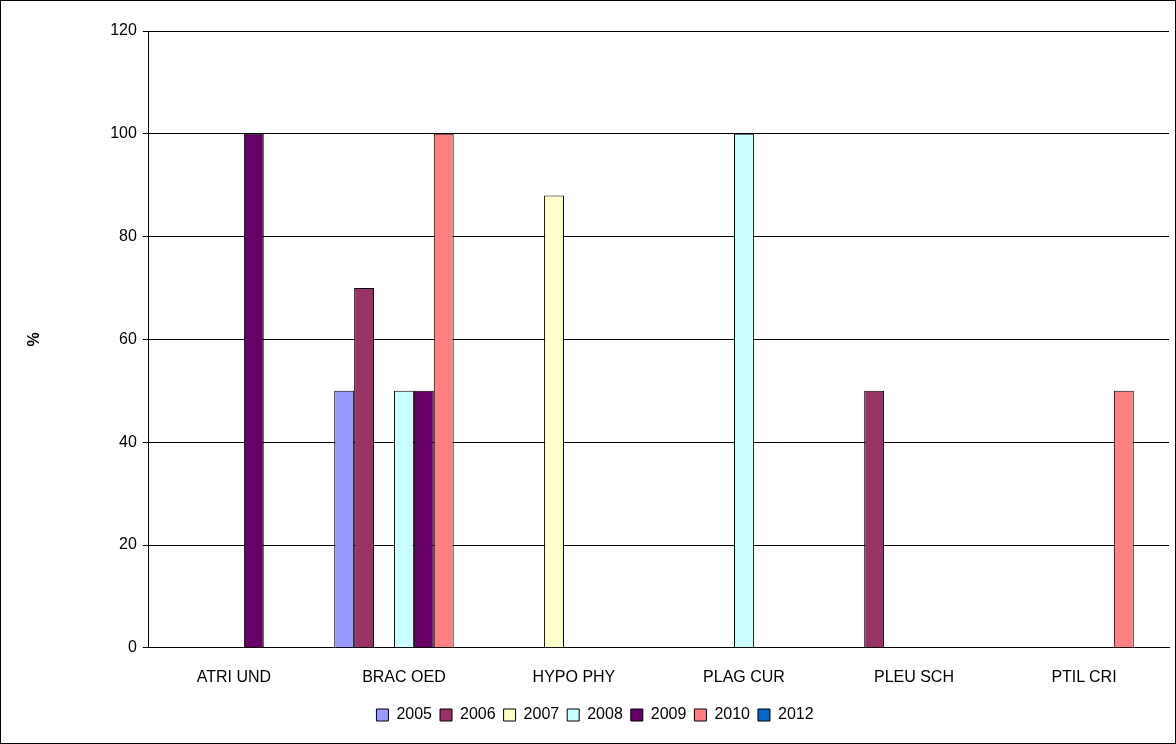 The height and width of the screenshot is (744, 1176). Describe the element at coordinates (1084, 676) in the screenshot. I see `x-tick-label: PTIL CRI` at that location.